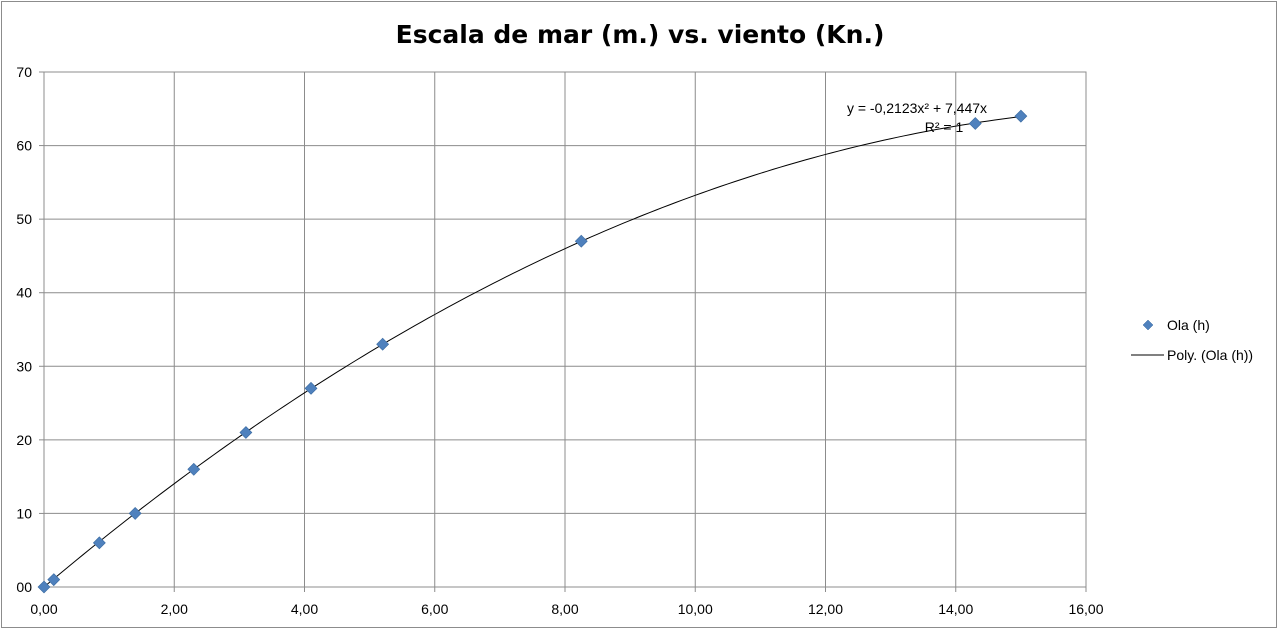 This screenshot has height=631, width=1280. Describe the element at coordinates (434, 609) in the screenshot. I see `x-tick-label: 6,00` at that location.